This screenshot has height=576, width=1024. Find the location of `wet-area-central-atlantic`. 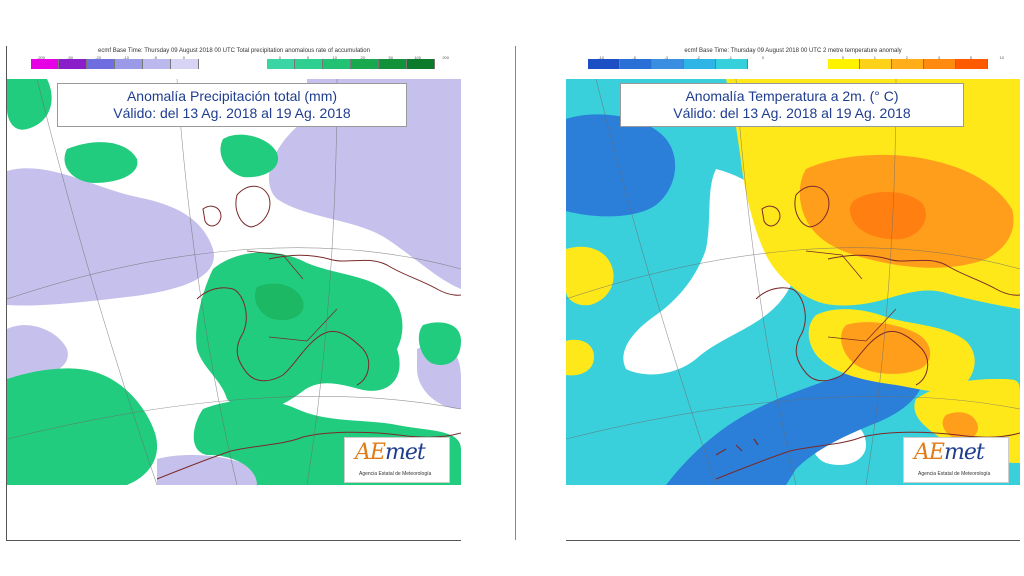

wet-area-central-atlantic is located at coordinates (82, 426).